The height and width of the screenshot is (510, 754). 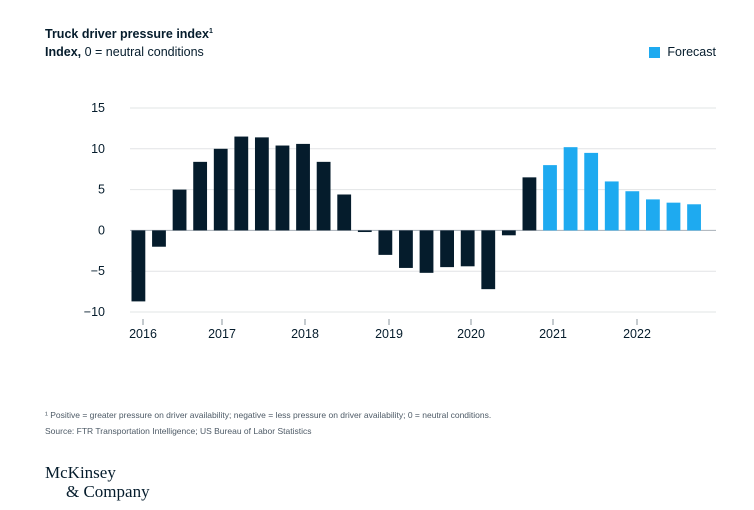 I want to click on x-tick-label: 2022, so click(x=637, y=334).